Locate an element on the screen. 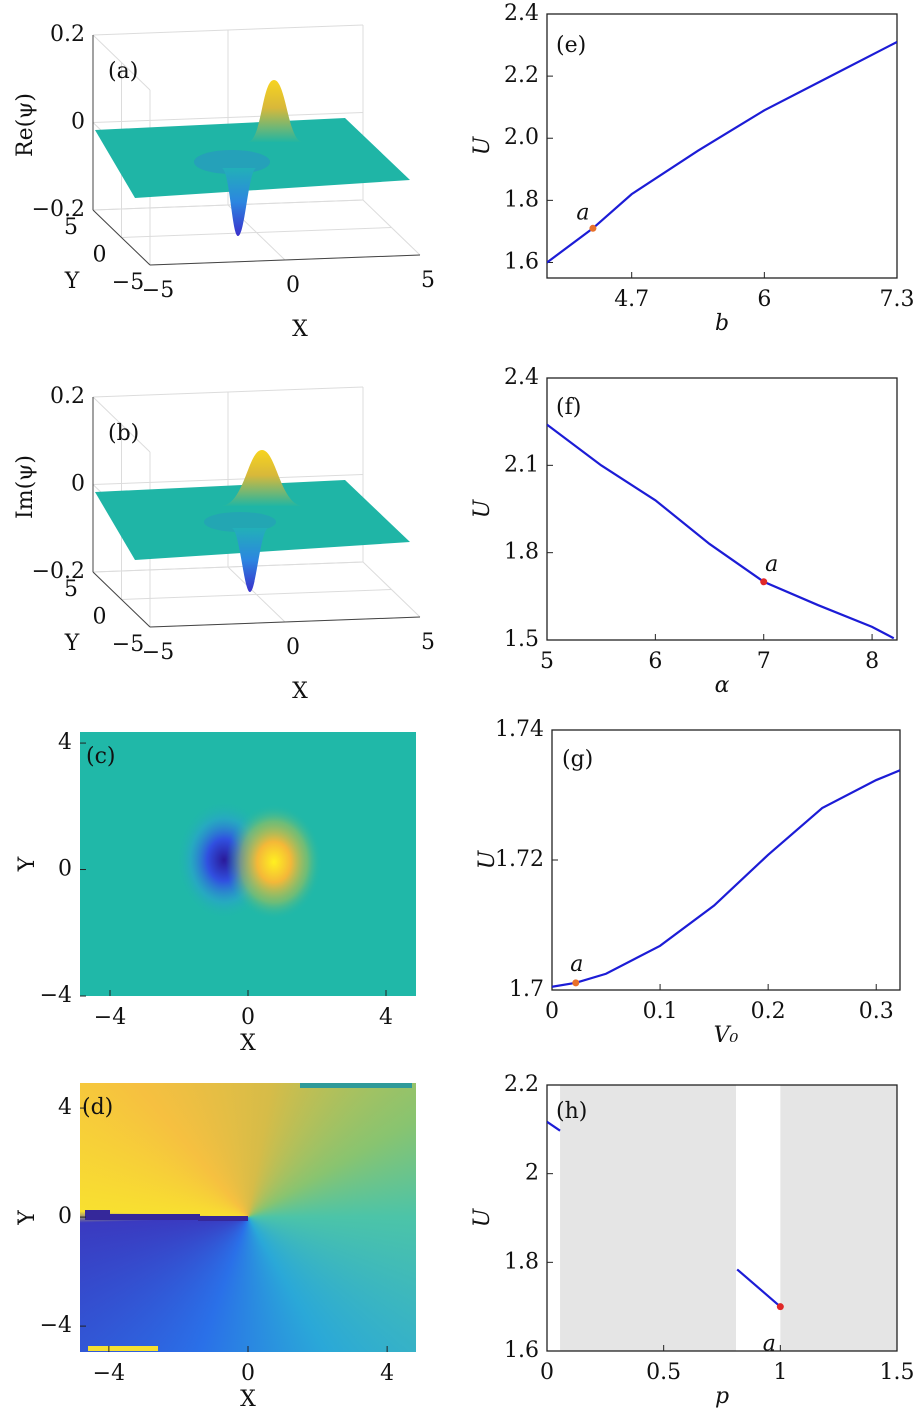 The image size is (915, 1428). panel-label: (c) is located at coordinates (101, 756).